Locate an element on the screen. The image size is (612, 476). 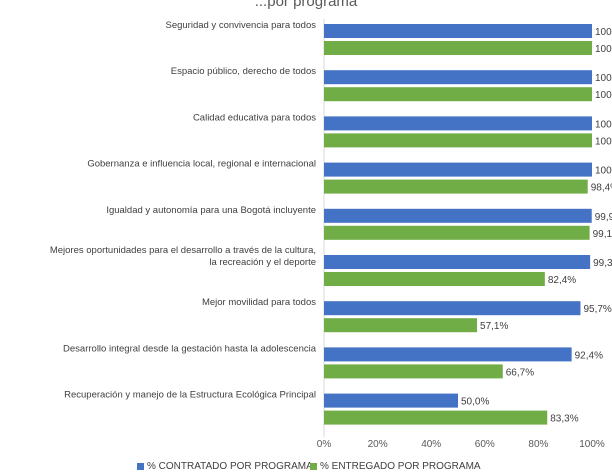
legend-item-entregado: % ENTREGADO POR PROGRAMA is located at coordinates (395, 466).